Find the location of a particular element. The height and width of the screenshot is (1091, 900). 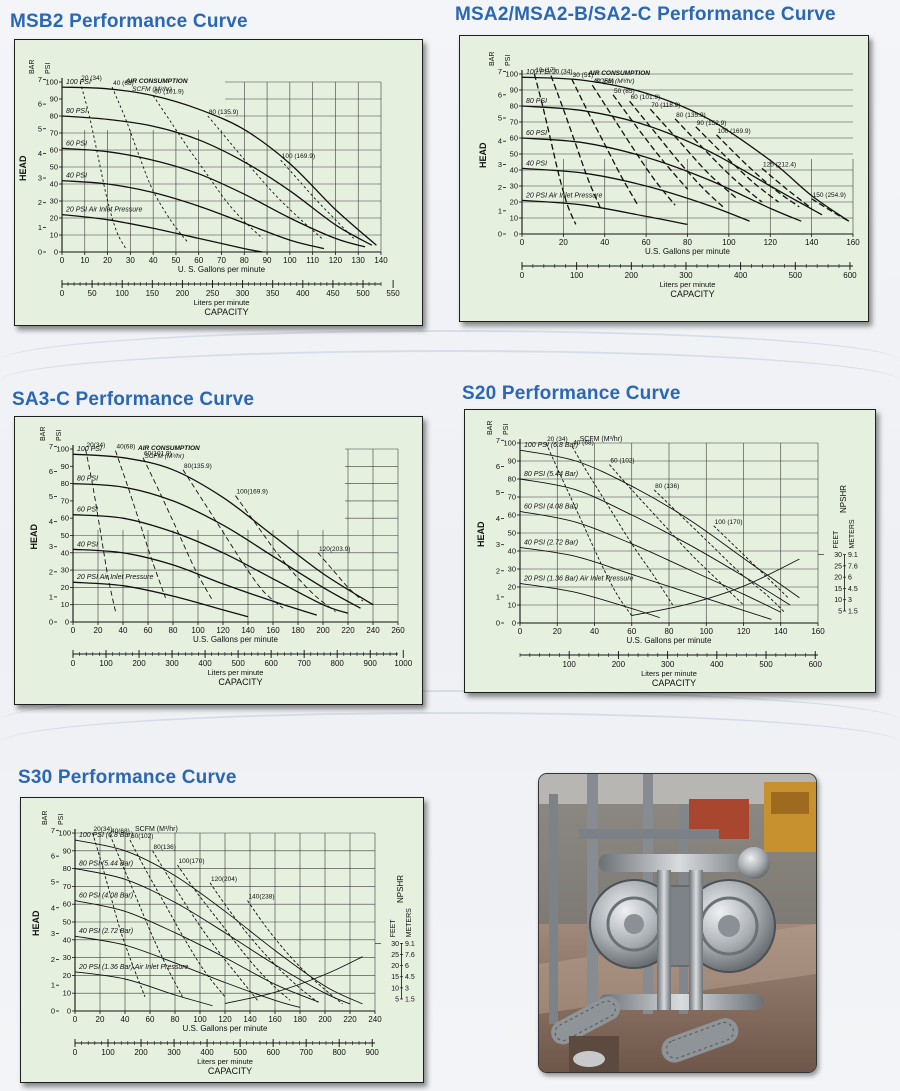

x-tick-label: 160 is located at coordinates (818, 631).